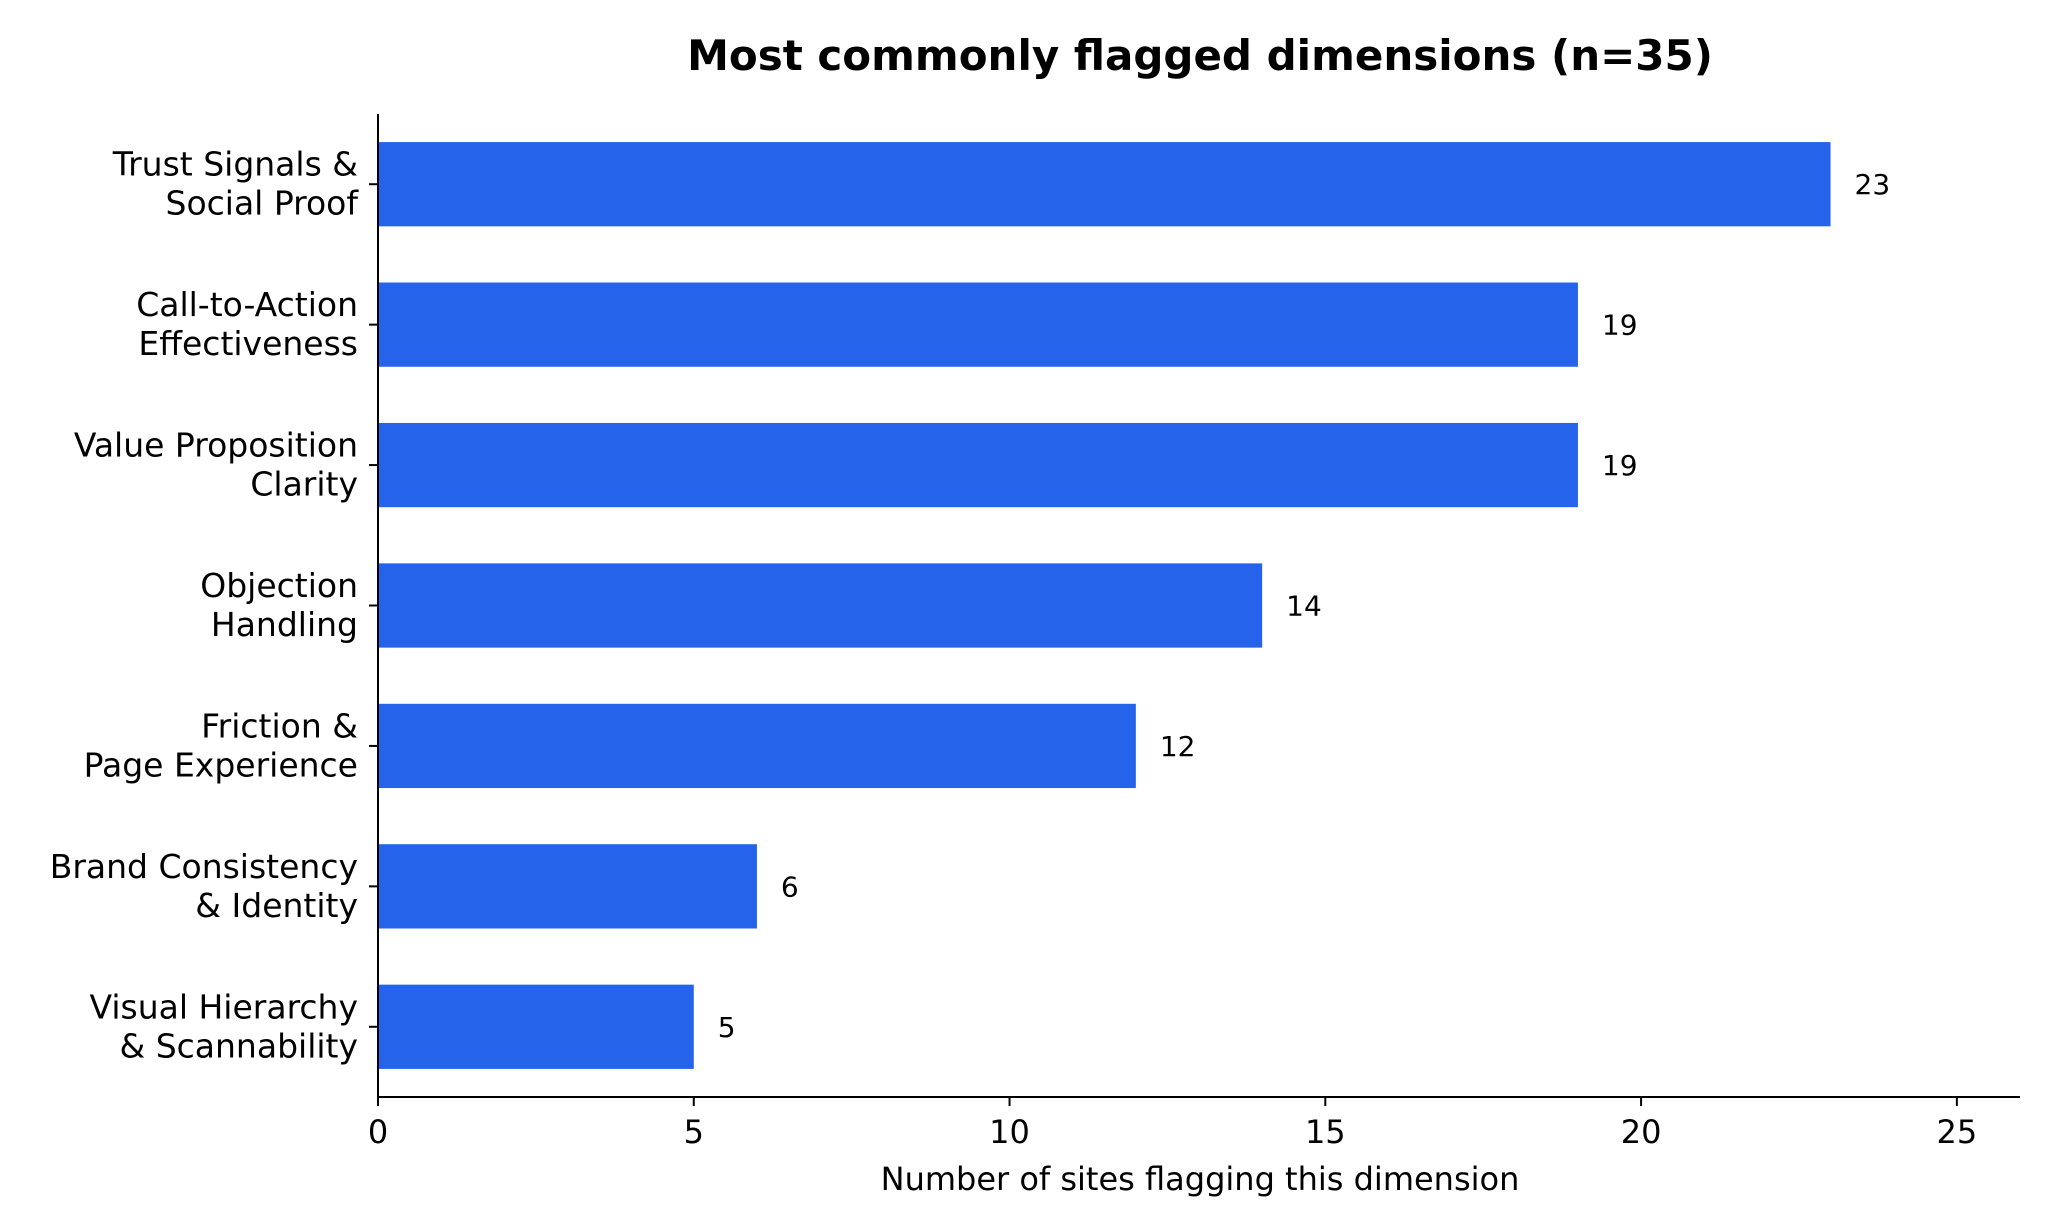 The image size is (2048, 1229). I want to click on category-label: Clarity, so click(304, 484).